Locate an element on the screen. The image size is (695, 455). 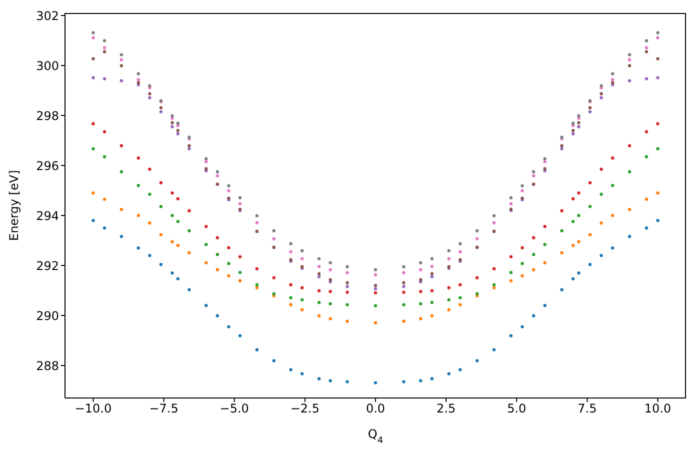
x-tick-label: −5.0 is located at coordinates (234, 409).